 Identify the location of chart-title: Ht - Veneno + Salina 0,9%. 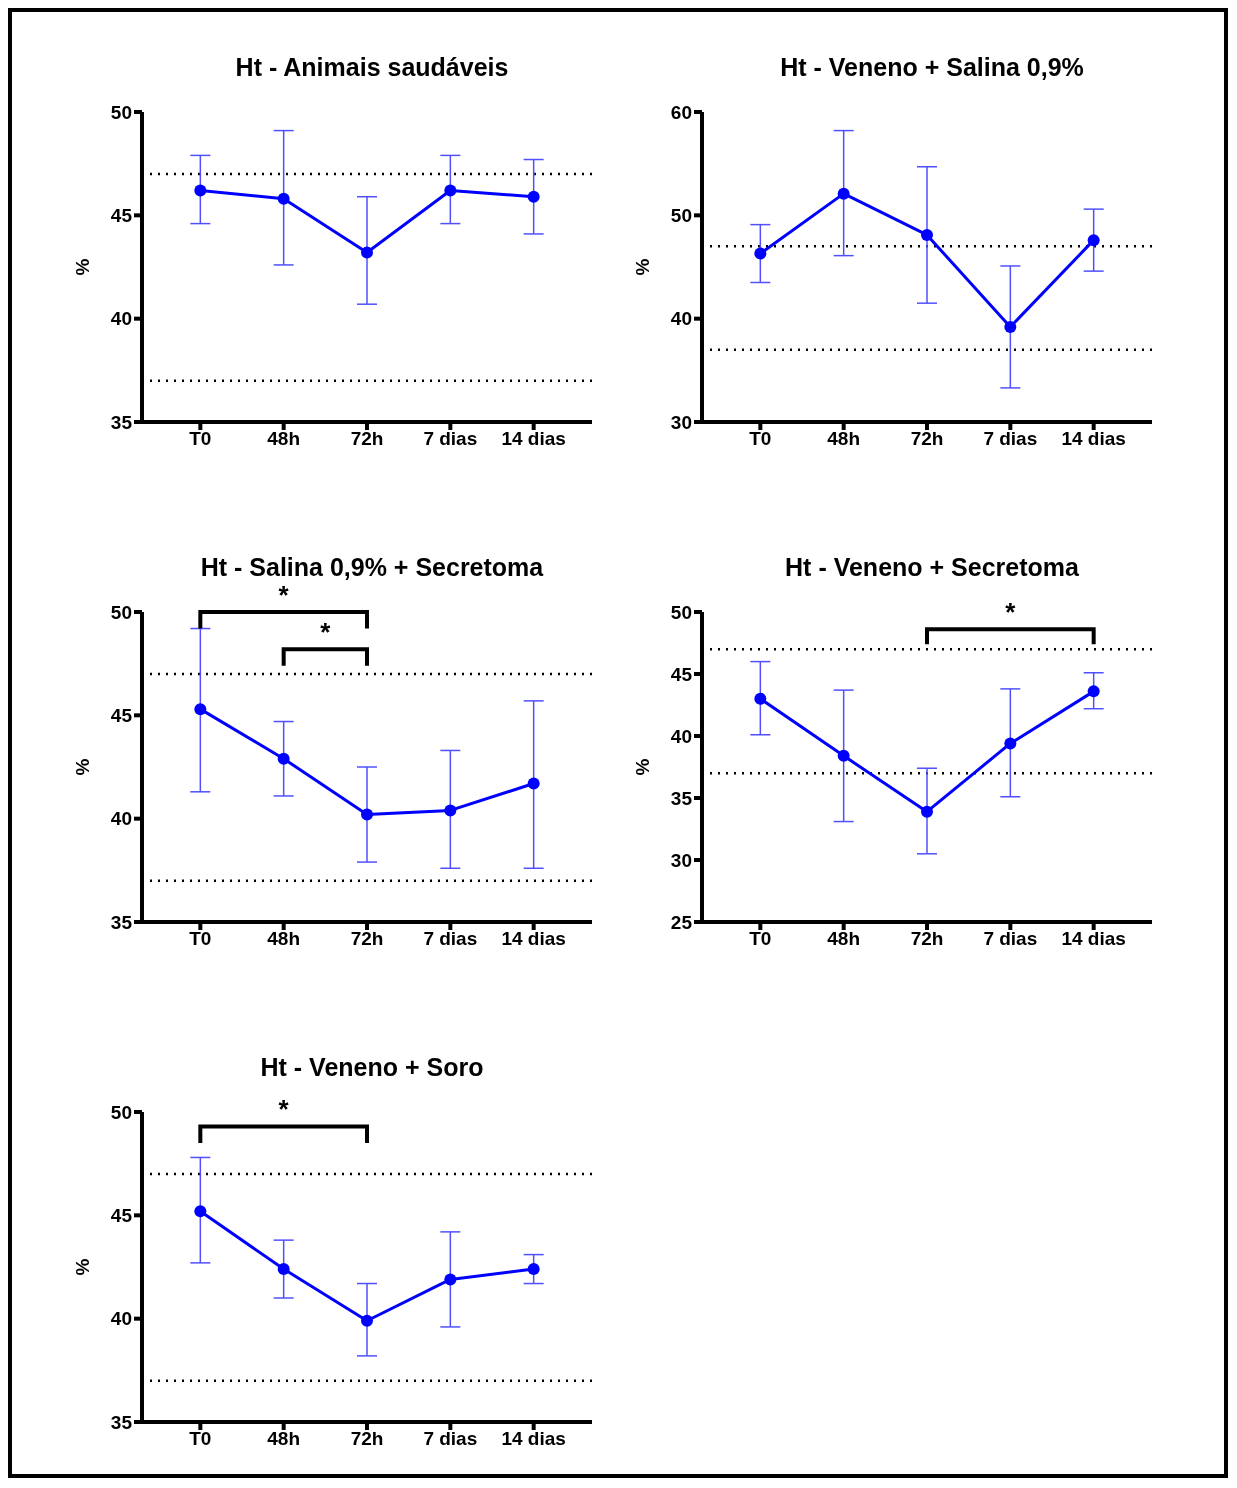
(932, 67).